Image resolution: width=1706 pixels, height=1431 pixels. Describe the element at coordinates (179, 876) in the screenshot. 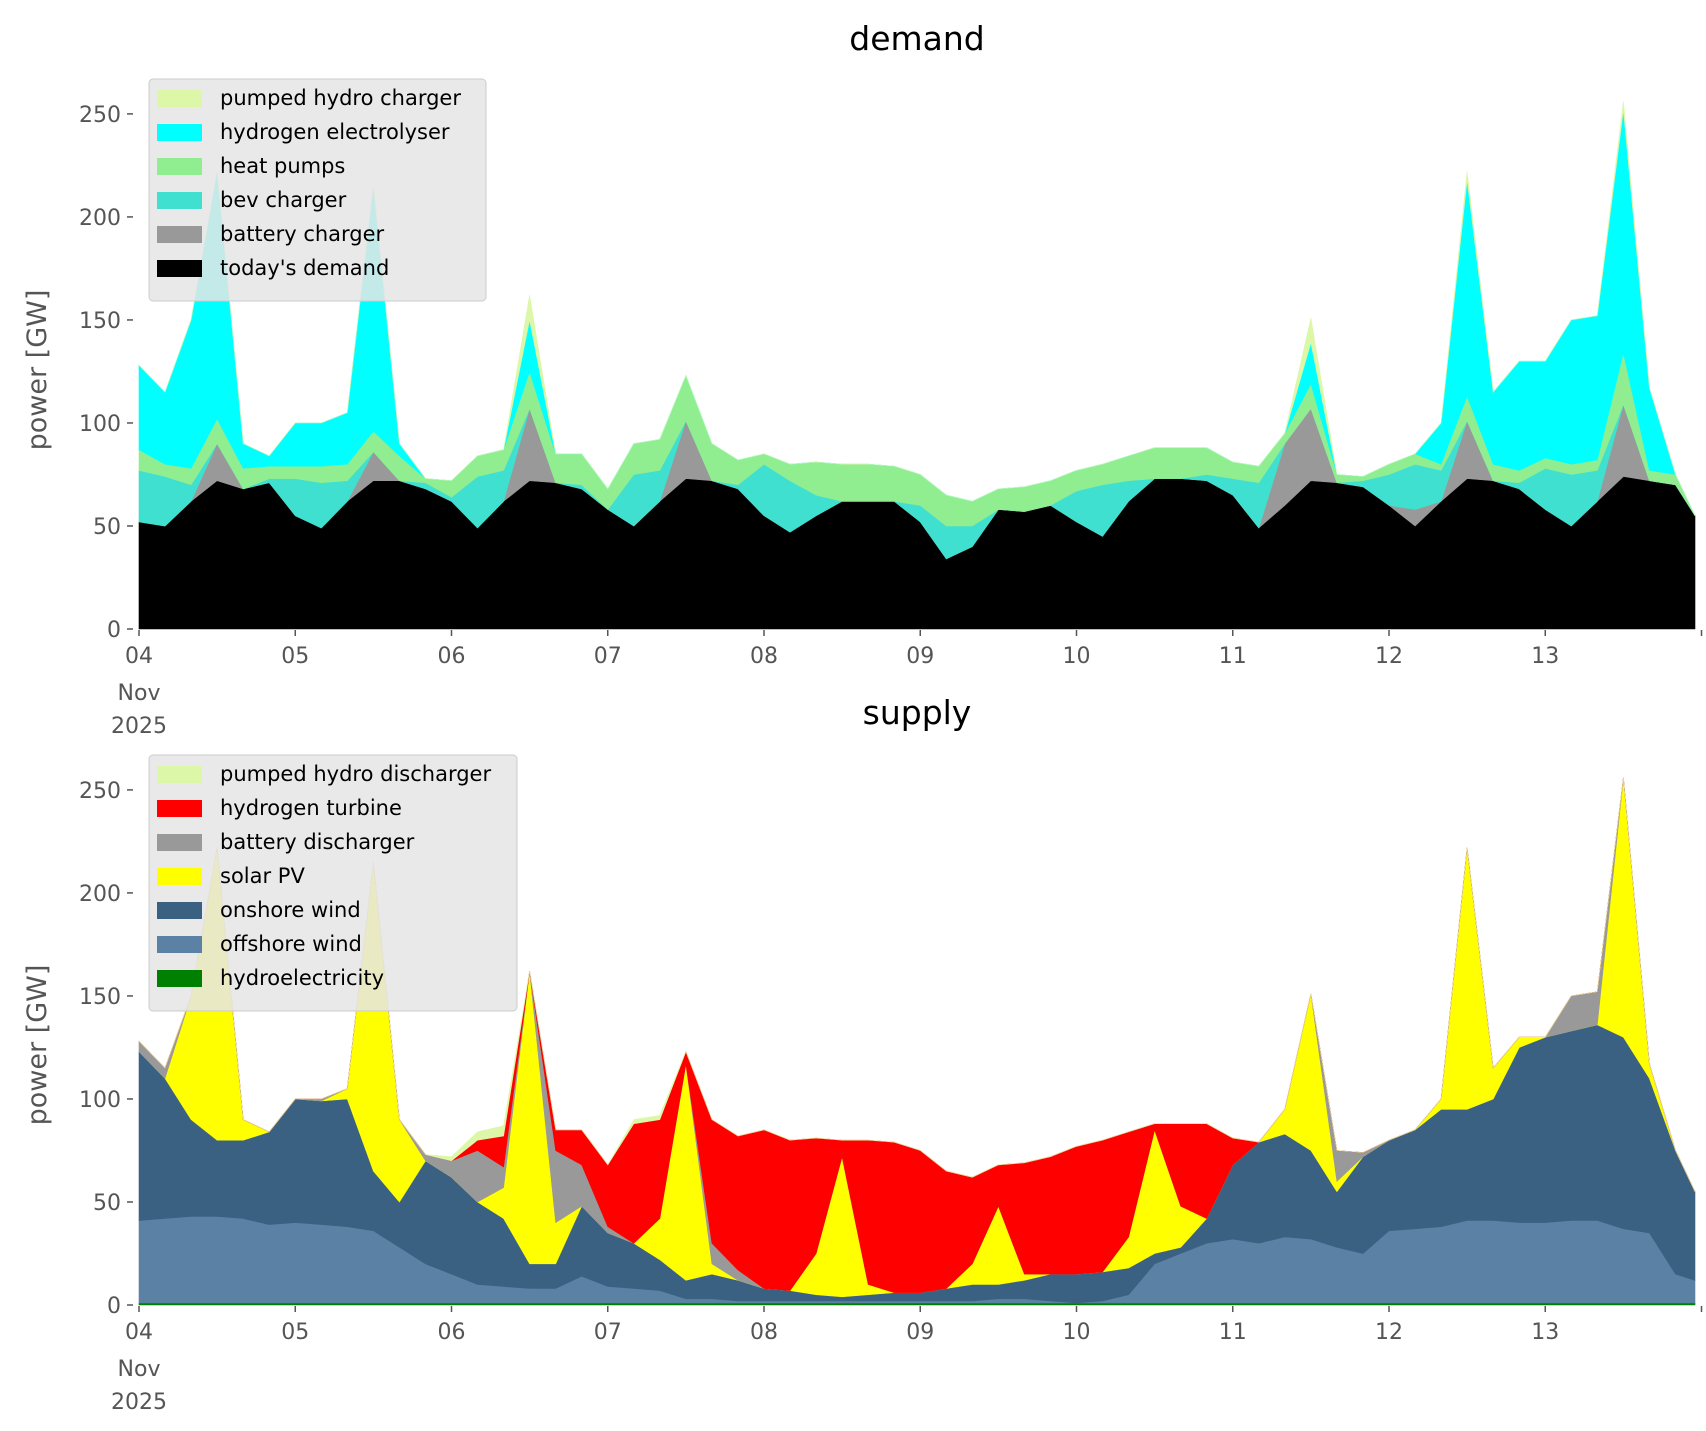

I see `legend-swatch-solar-pv` at that location.